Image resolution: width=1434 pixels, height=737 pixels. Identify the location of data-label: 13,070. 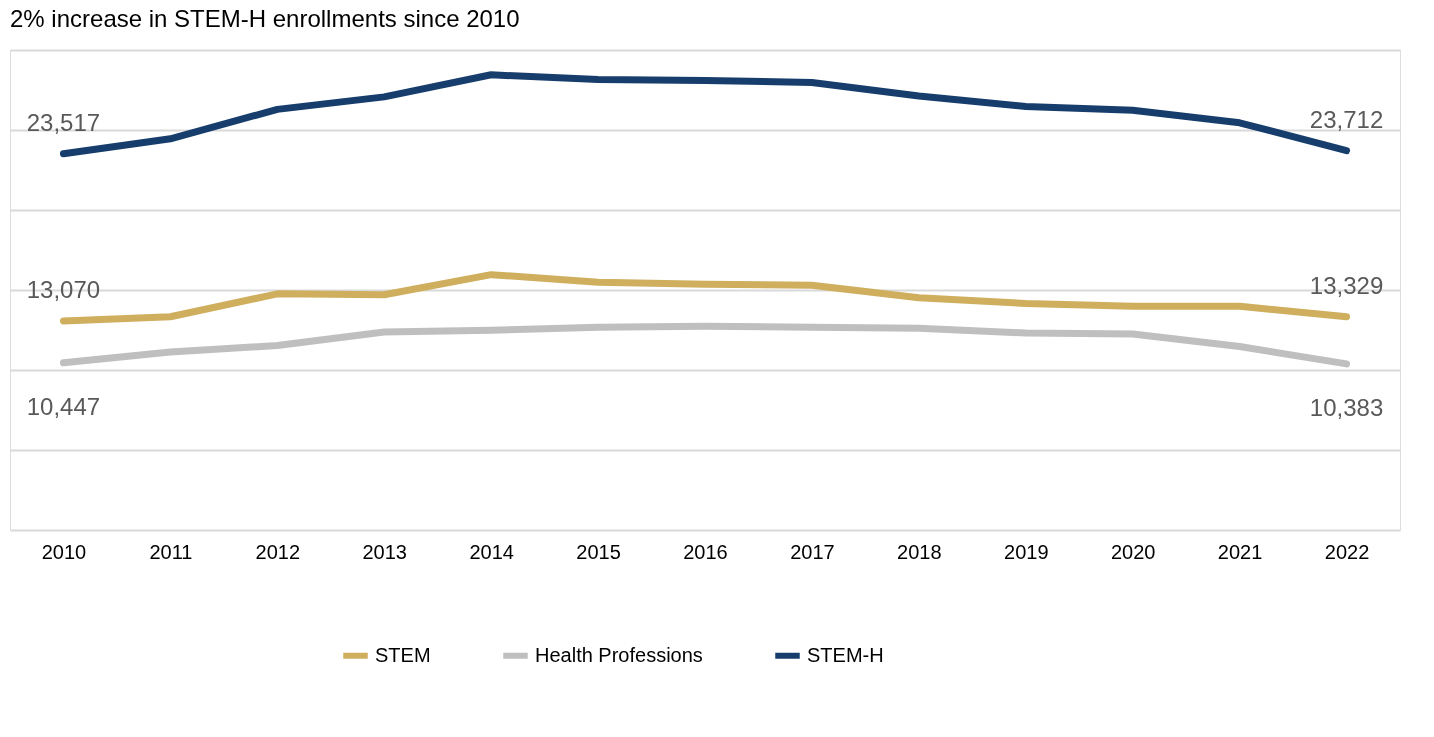
(63, 289).